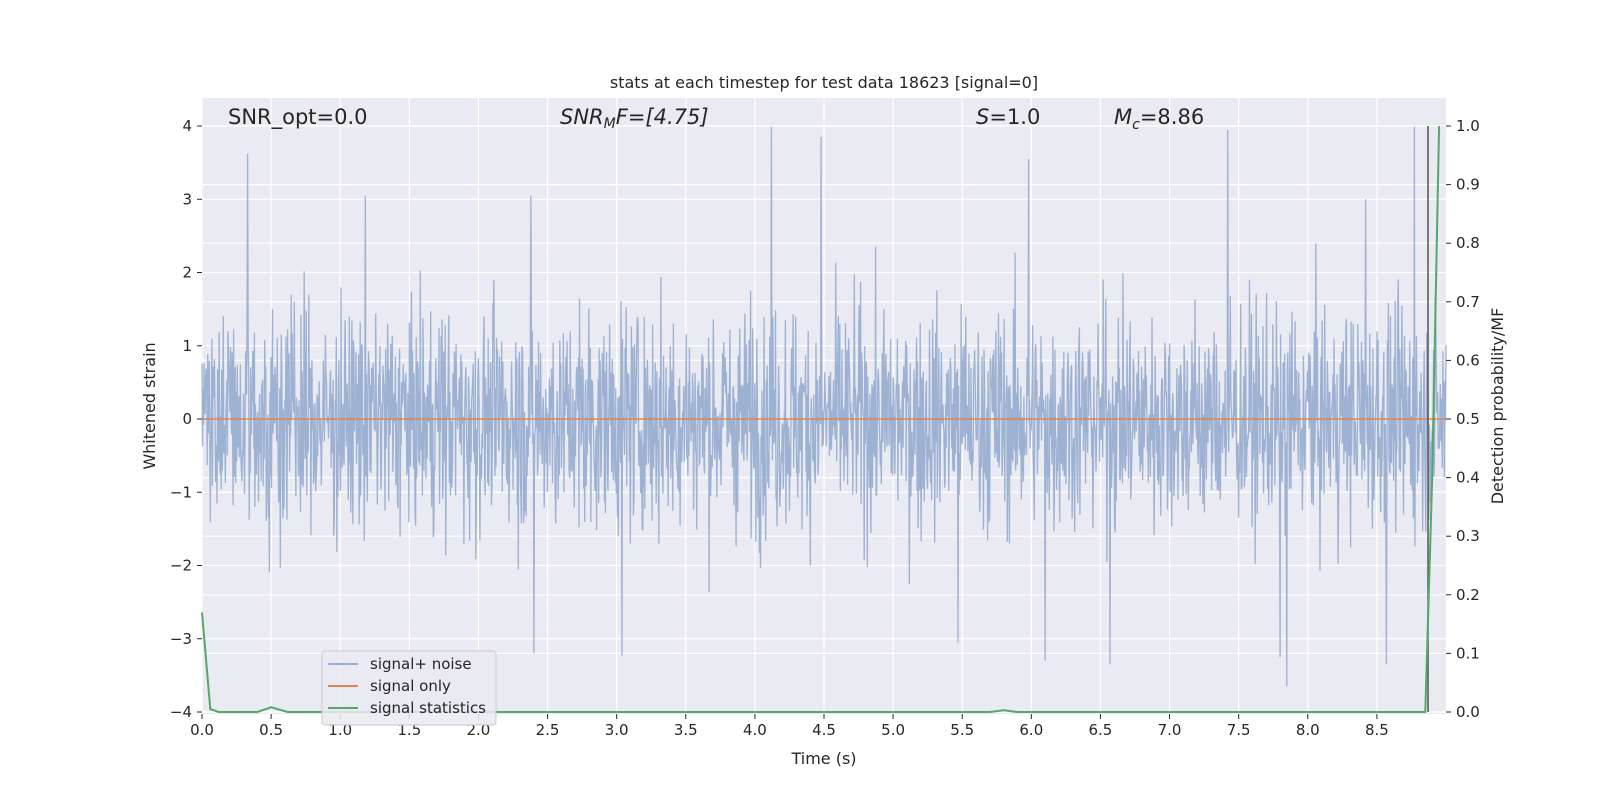 The width and height of the screenshot is (1600, 800). What do you see at coordinates (823, 758) in the screenshot?
I see `x-axis-label: Time (s)` at bounding box center [823, 758].